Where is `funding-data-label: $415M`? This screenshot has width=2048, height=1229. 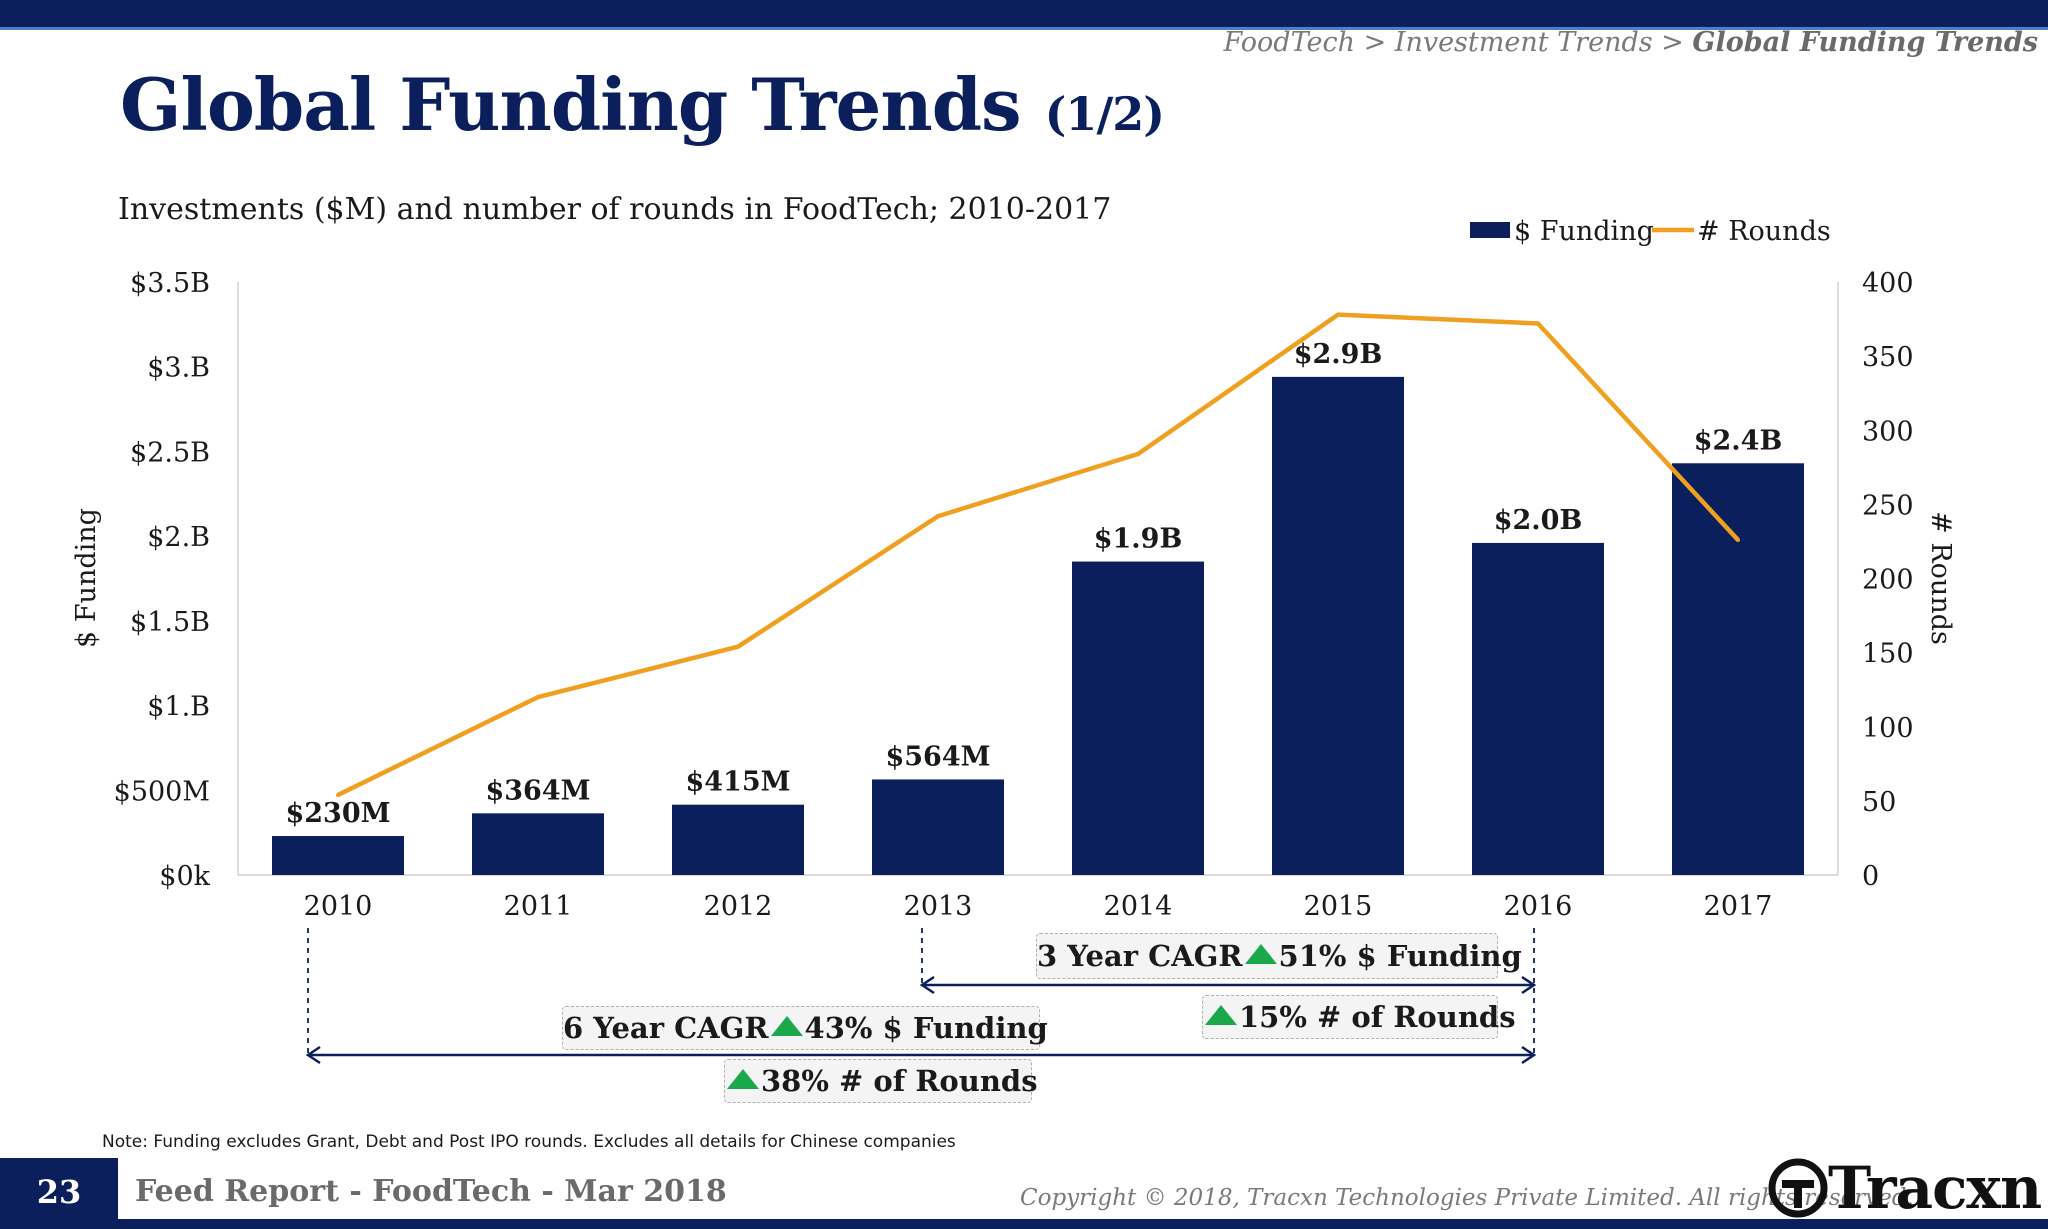 funding-data-label: $415M is located at coordinates (737, 782).